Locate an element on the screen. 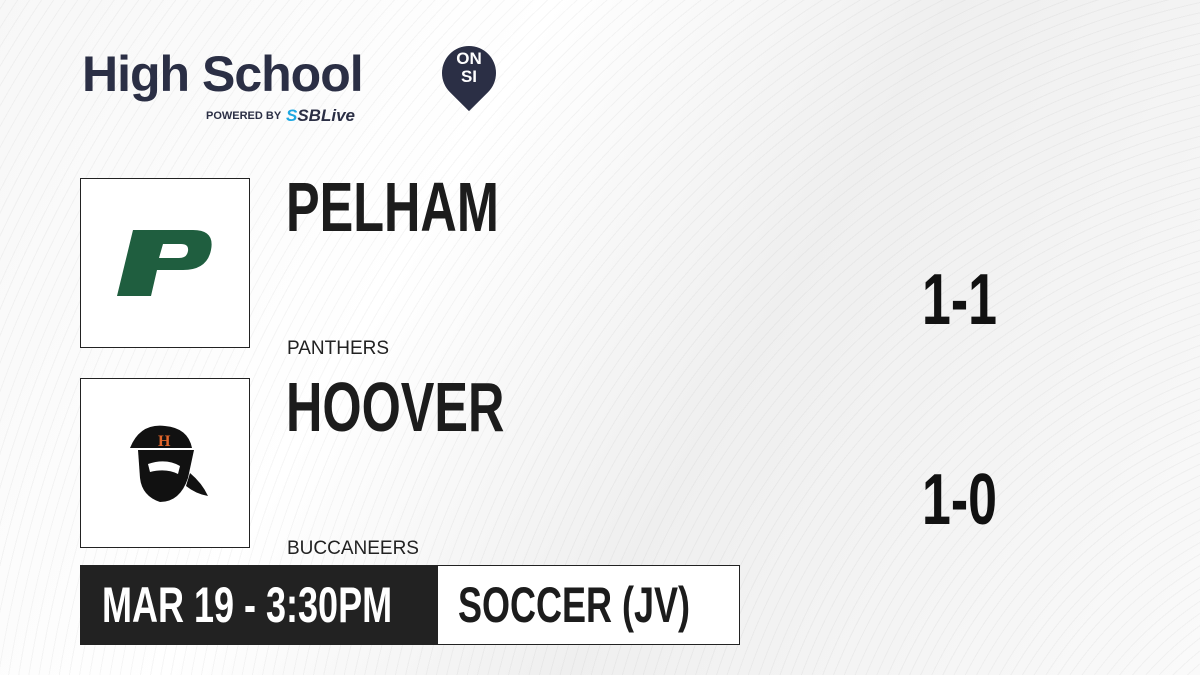  away-team-mascot: BUCCANEERS is located at coordinates (353, 548).